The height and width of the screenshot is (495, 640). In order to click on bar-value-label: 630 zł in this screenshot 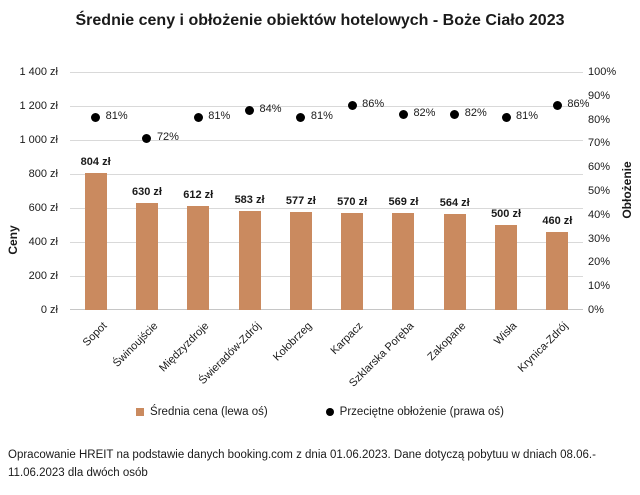, I will do `click(146, 191)`.